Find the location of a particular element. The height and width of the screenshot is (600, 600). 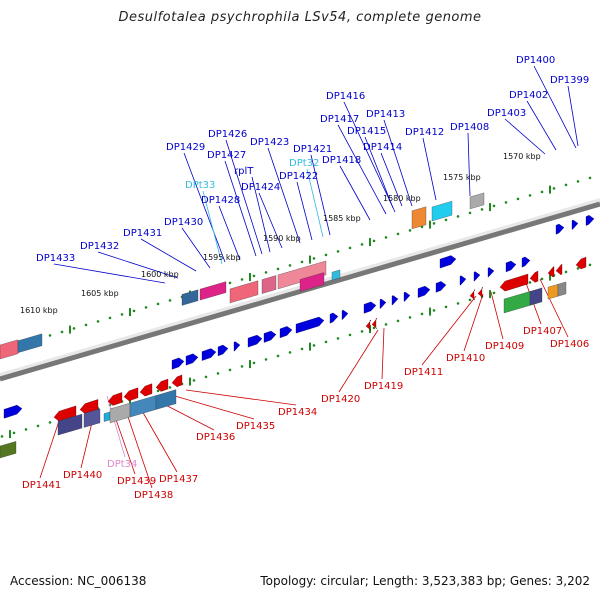

gene-label: DP1422 is located at coordinates (298, 176).